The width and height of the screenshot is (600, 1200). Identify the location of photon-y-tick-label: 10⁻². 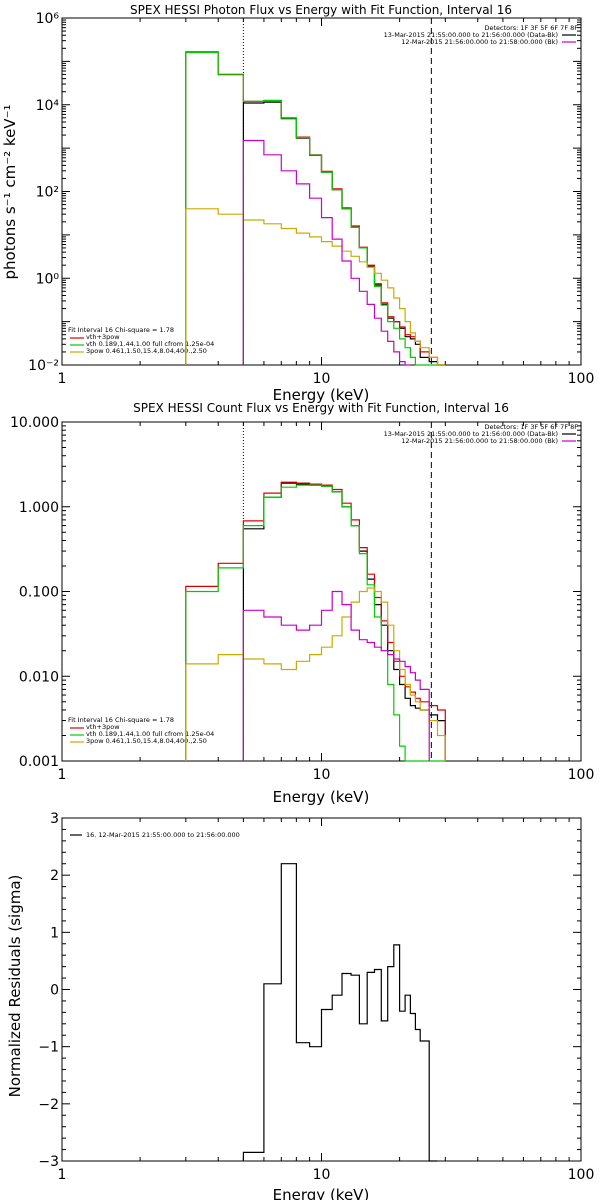
(43, 366).